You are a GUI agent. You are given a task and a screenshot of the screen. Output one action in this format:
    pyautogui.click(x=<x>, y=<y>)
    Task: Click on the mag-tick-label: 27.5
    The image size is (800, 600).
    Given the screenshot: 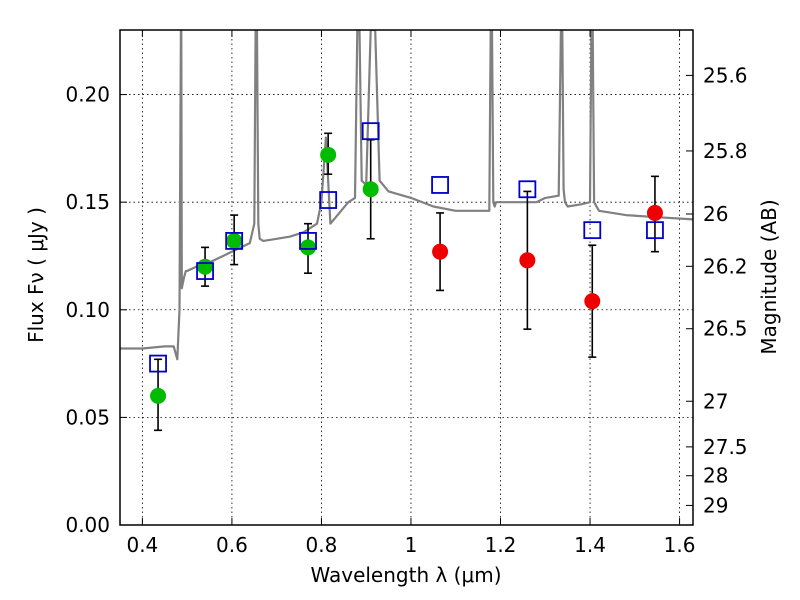 What is the action you would take?
    pyautogui.click(x=725, y=447)
    